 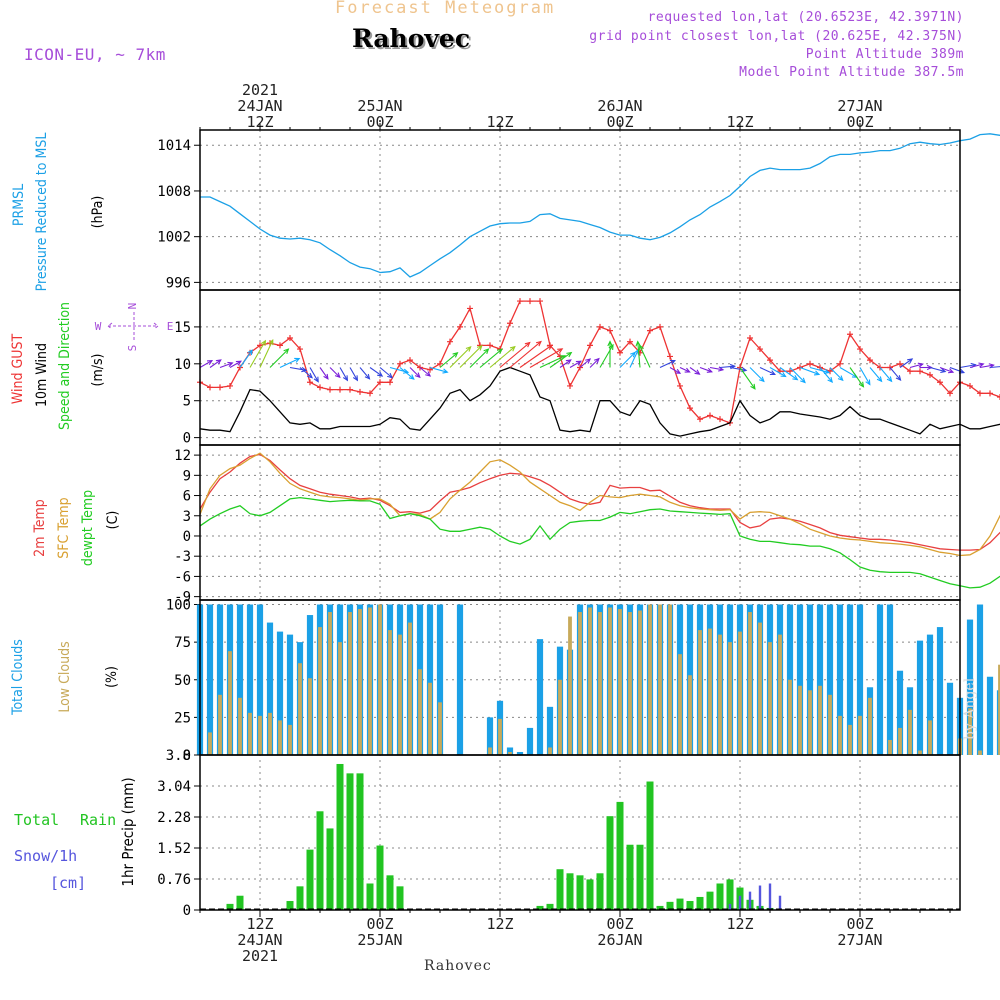 I want to click on total-label: Total, so click(x=36, y=820).